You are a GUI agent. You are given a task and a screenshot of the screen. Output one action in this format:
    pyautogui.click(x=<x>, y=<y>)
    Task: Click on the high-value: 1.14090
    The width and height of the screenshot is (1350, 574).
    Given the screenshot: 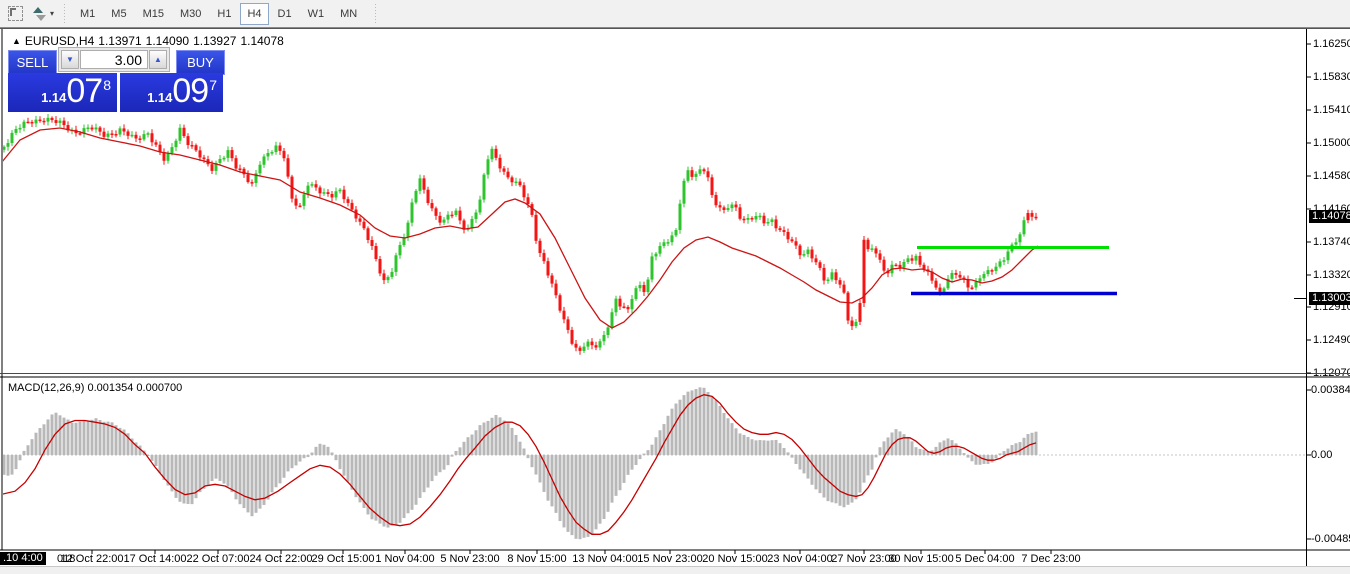 What is the action you would take?
    pyautogui.click(x=167, y=41)
    